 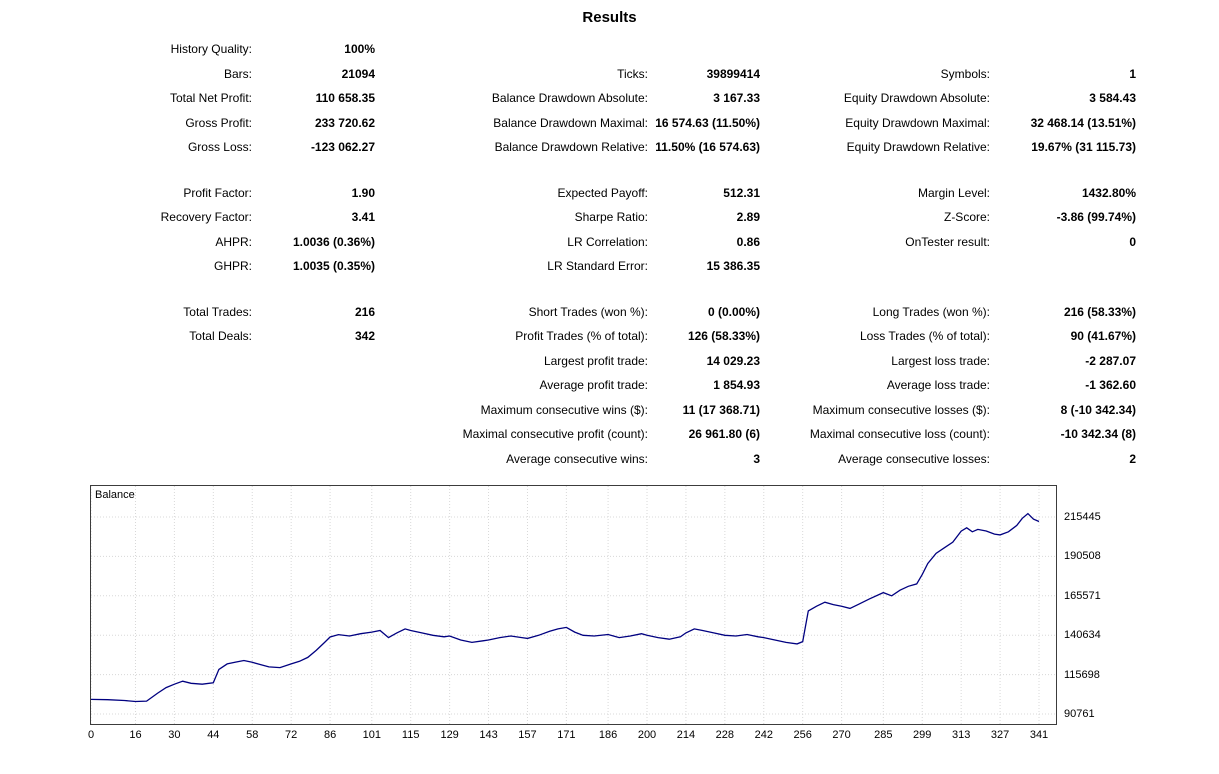 I want to click on stat-label: Maximum consecutive wins ($):, so click(x=564, y=409).